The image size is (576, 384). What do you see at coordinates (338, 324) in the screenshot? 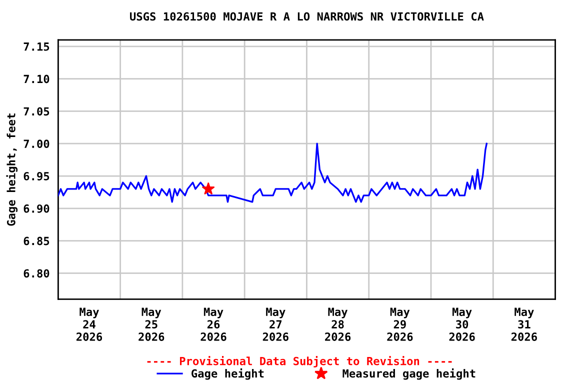
I see `x-tick-label: May 28 2026` at bounding box center [338, 324].